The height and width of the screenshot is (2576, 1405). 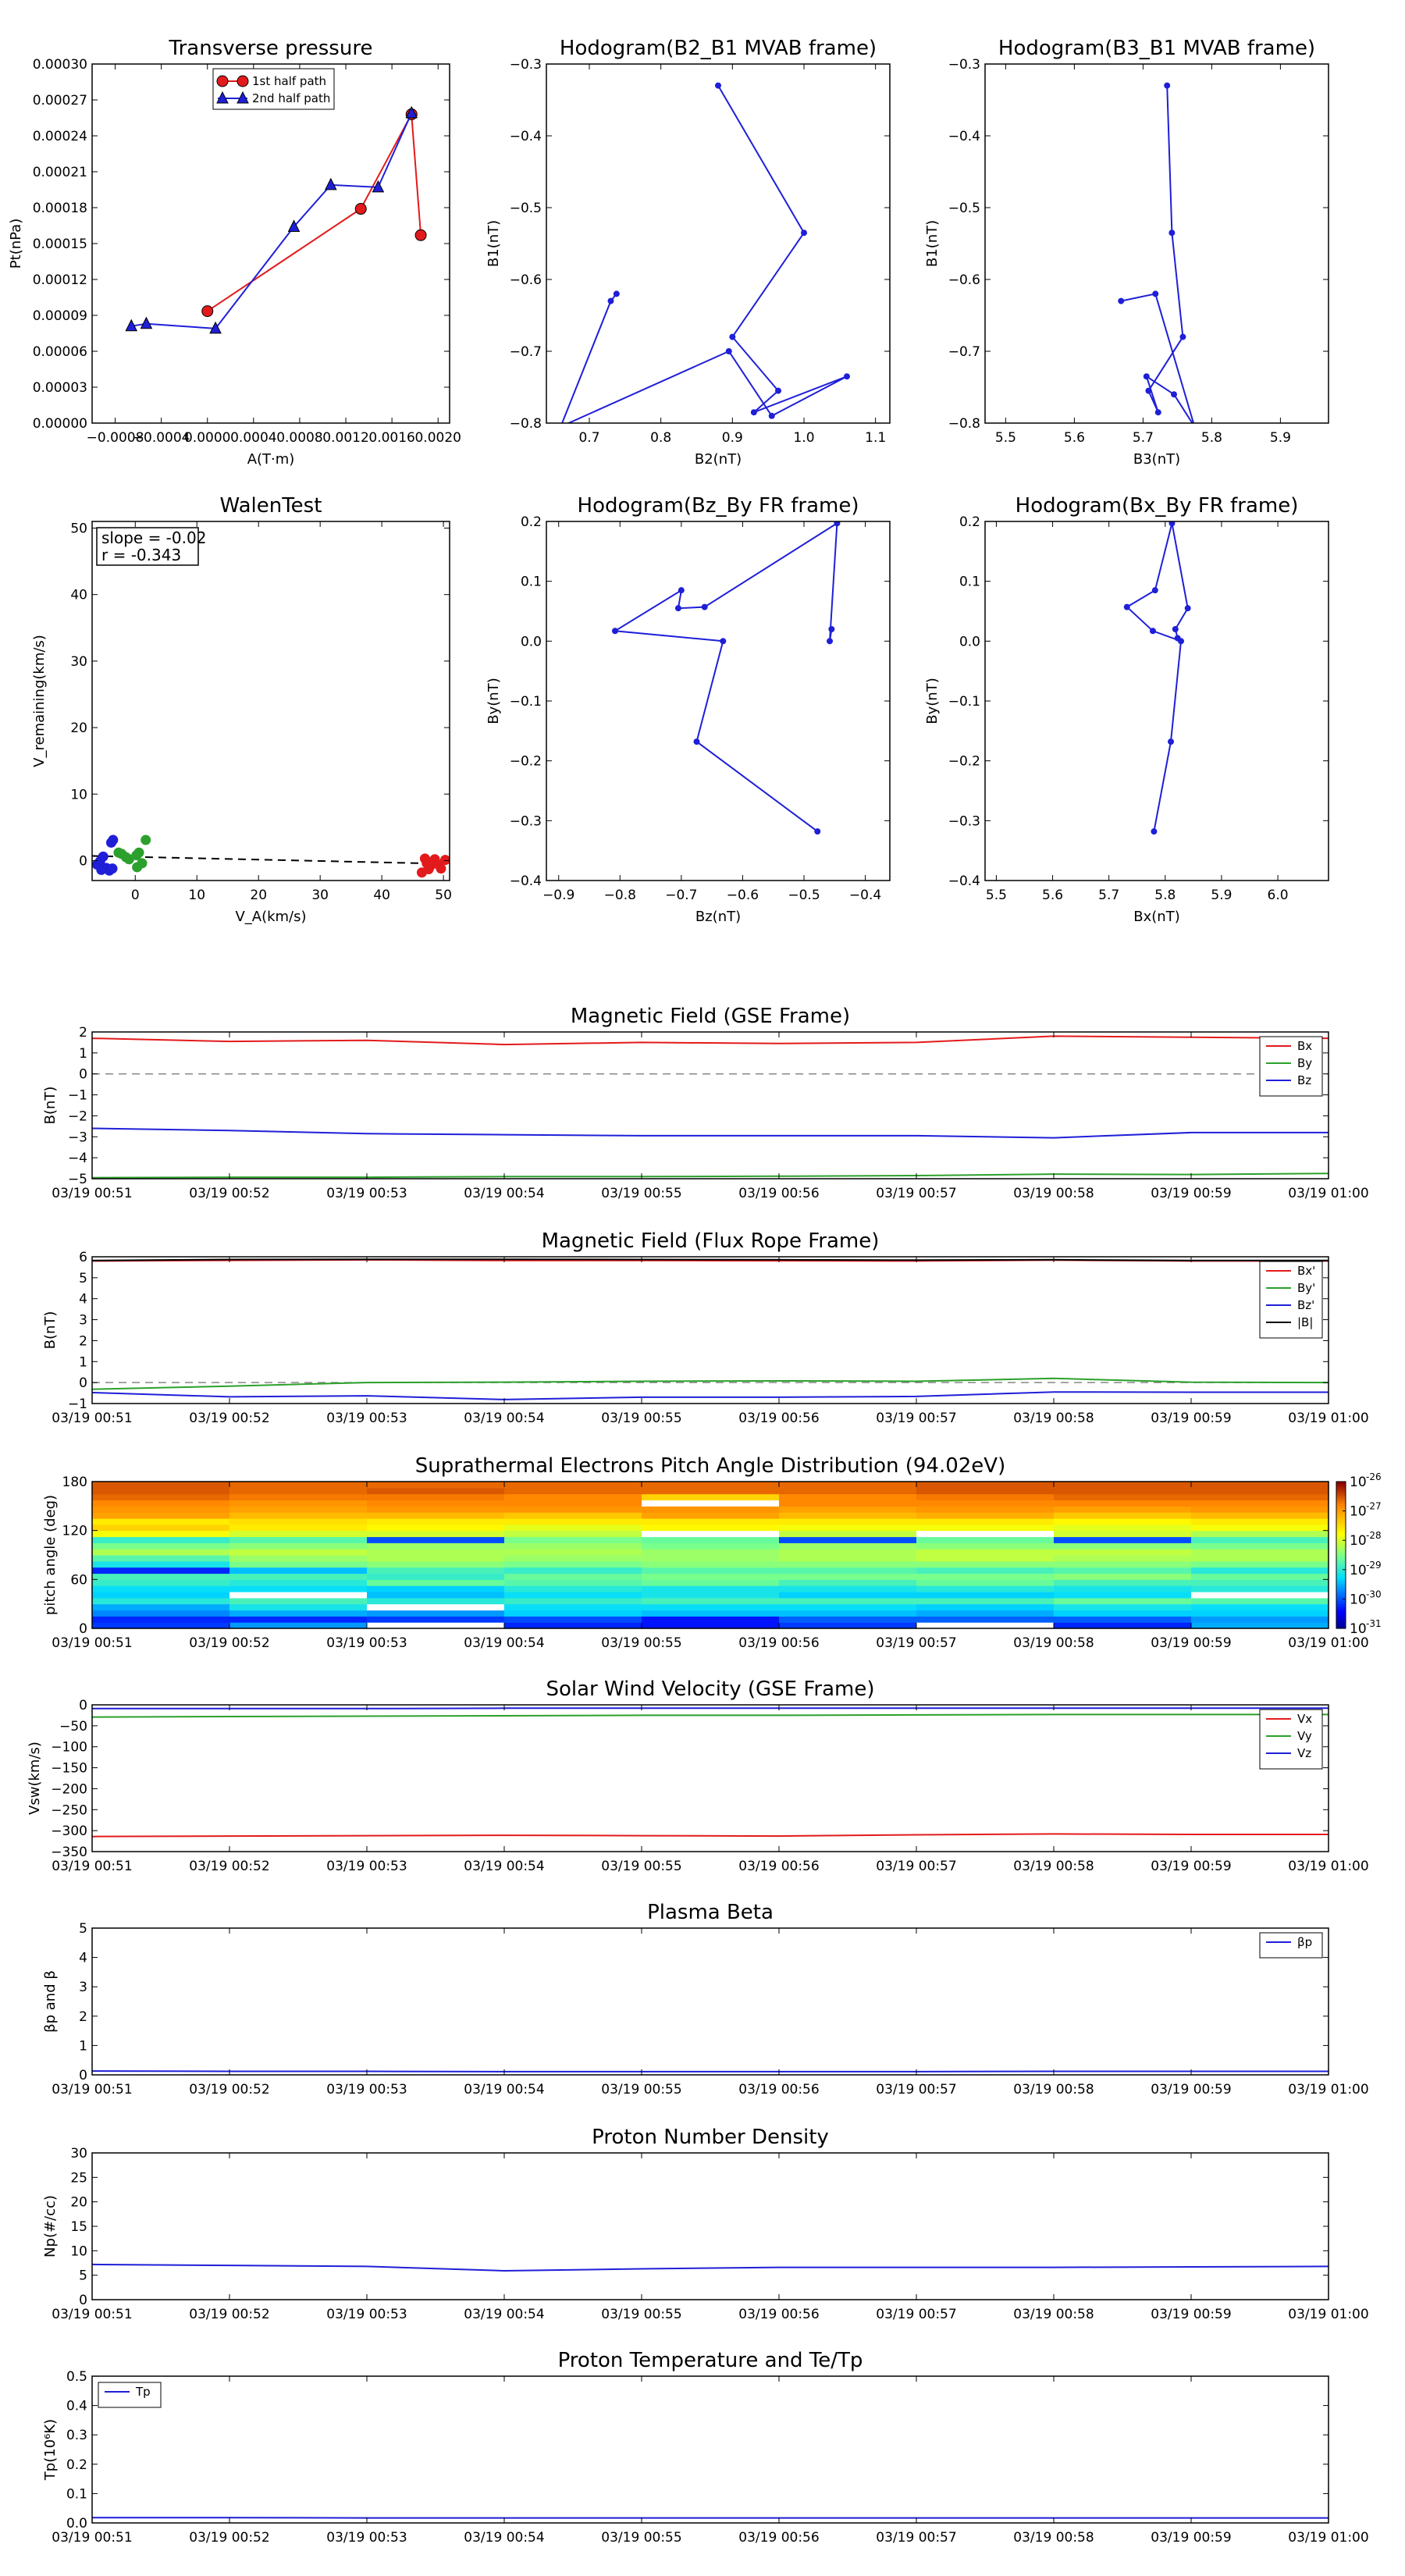 I want to click on y-tick-label: 20, so click(x=78, y=728).